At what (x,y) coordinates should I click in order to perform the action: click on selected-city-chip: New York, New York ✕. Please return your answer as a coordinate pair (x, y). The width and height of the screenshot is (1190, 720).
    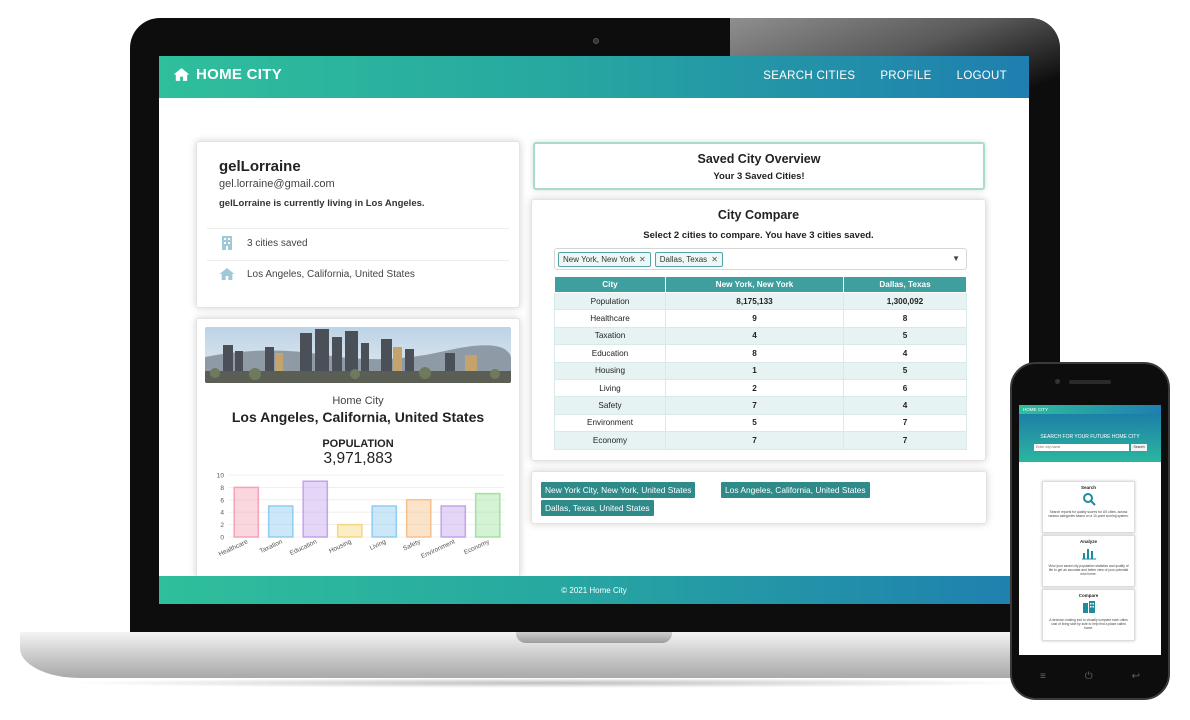
    Looking at the image, I should click on (604, 259).